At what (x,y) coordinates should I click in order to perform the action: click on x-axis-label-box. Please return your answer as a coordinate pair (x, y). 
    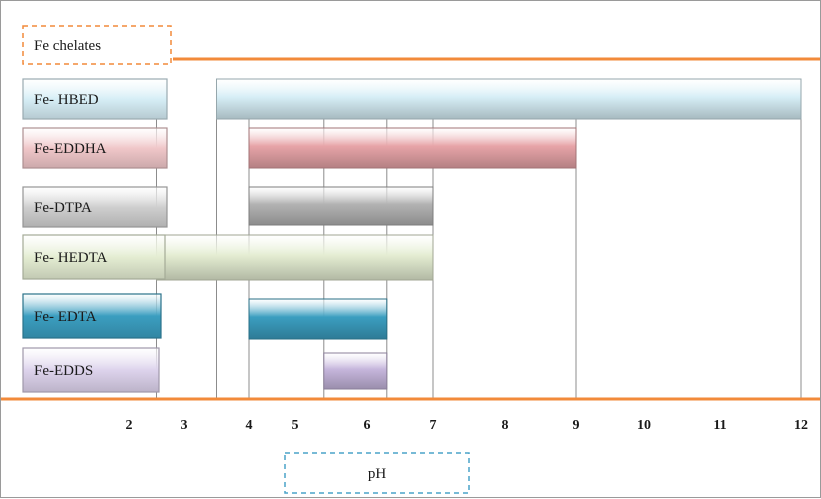
    Looking at the image, I should click on (377, 473).